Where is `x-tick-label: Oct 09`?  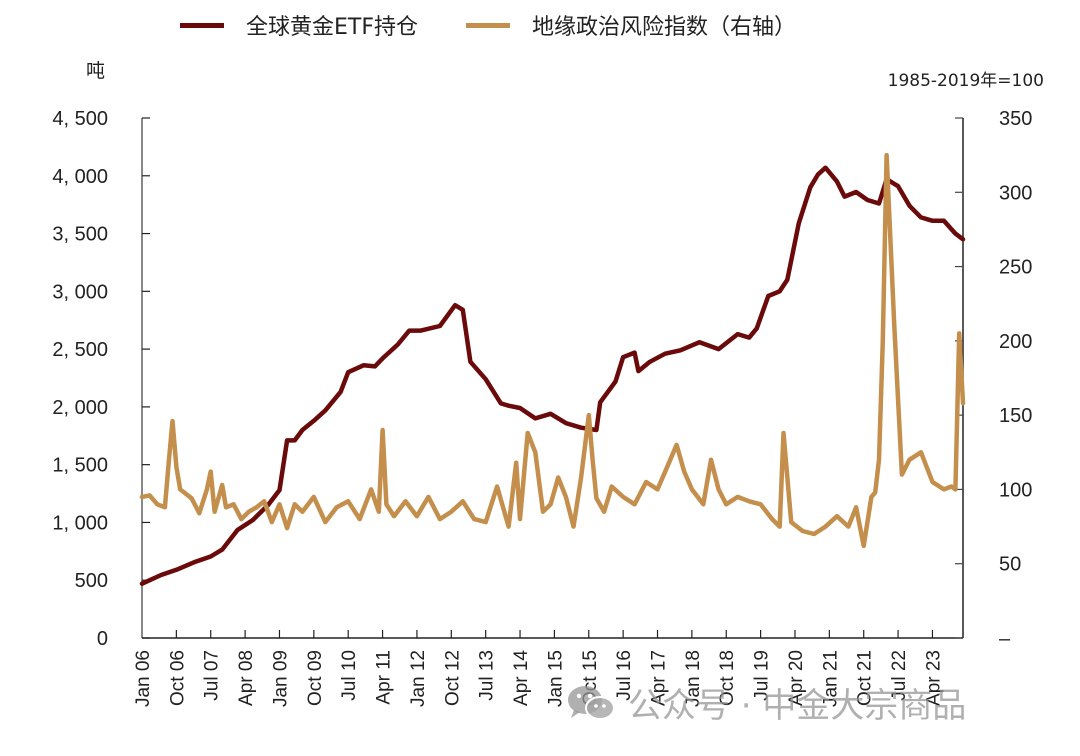 x-tick-label: Oct 09 is located at coordinates (315, 678).